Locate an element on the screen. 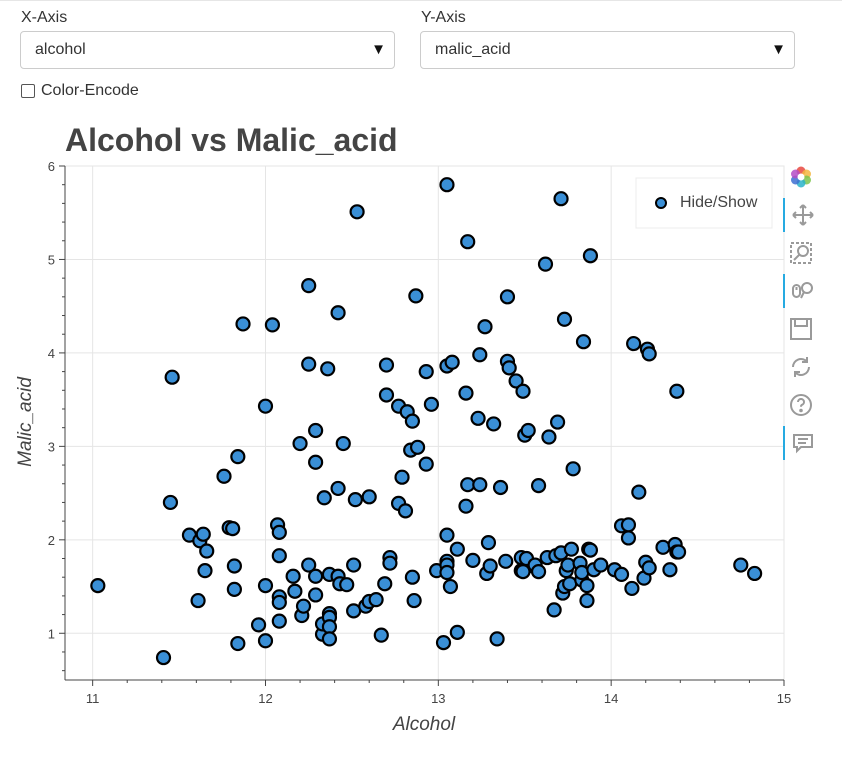  color-encode-option: Color-Encode is located at coordinates (80, 91).